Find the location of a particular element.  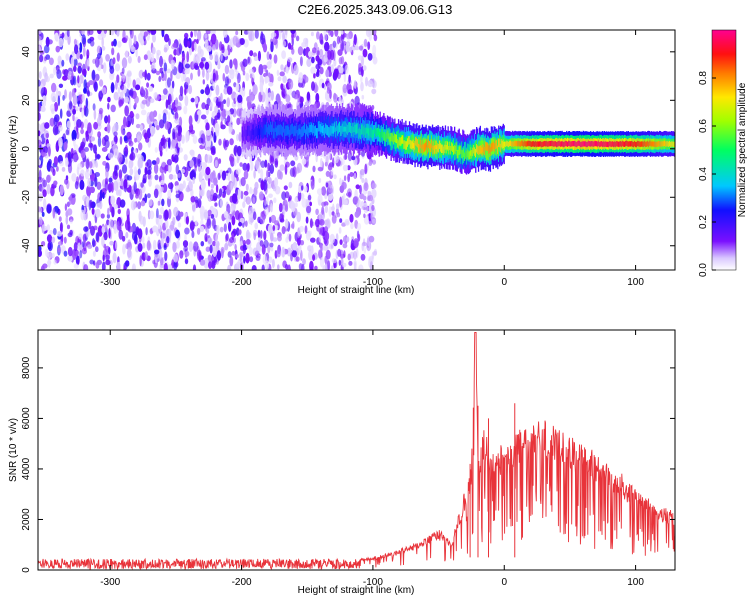

y-tick-label: -20 is located at coordinates (26, 197).